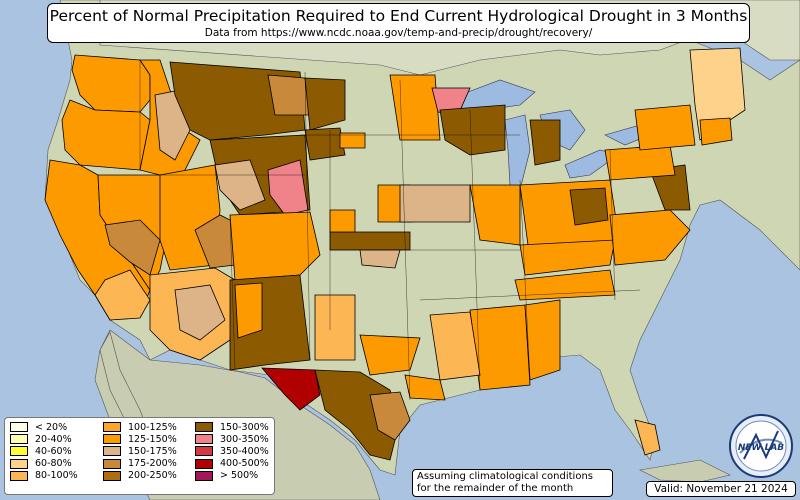  I want to click on region-florida, so click(647, 437).